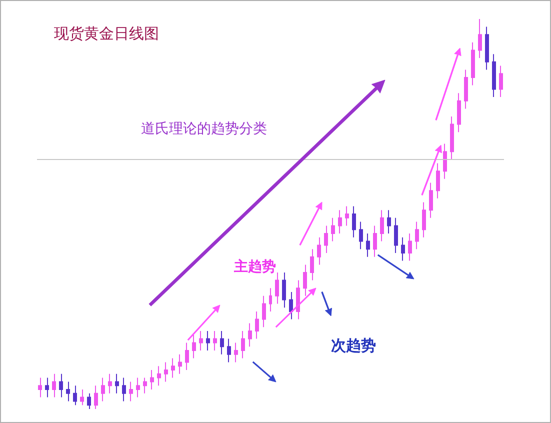 This screenshot has width=551, height=423. What do you see at coordinates (204, 129) in the screenshot?
I see `annotation: 道氏理论的趋势分类` at bounding box center [204, 129].